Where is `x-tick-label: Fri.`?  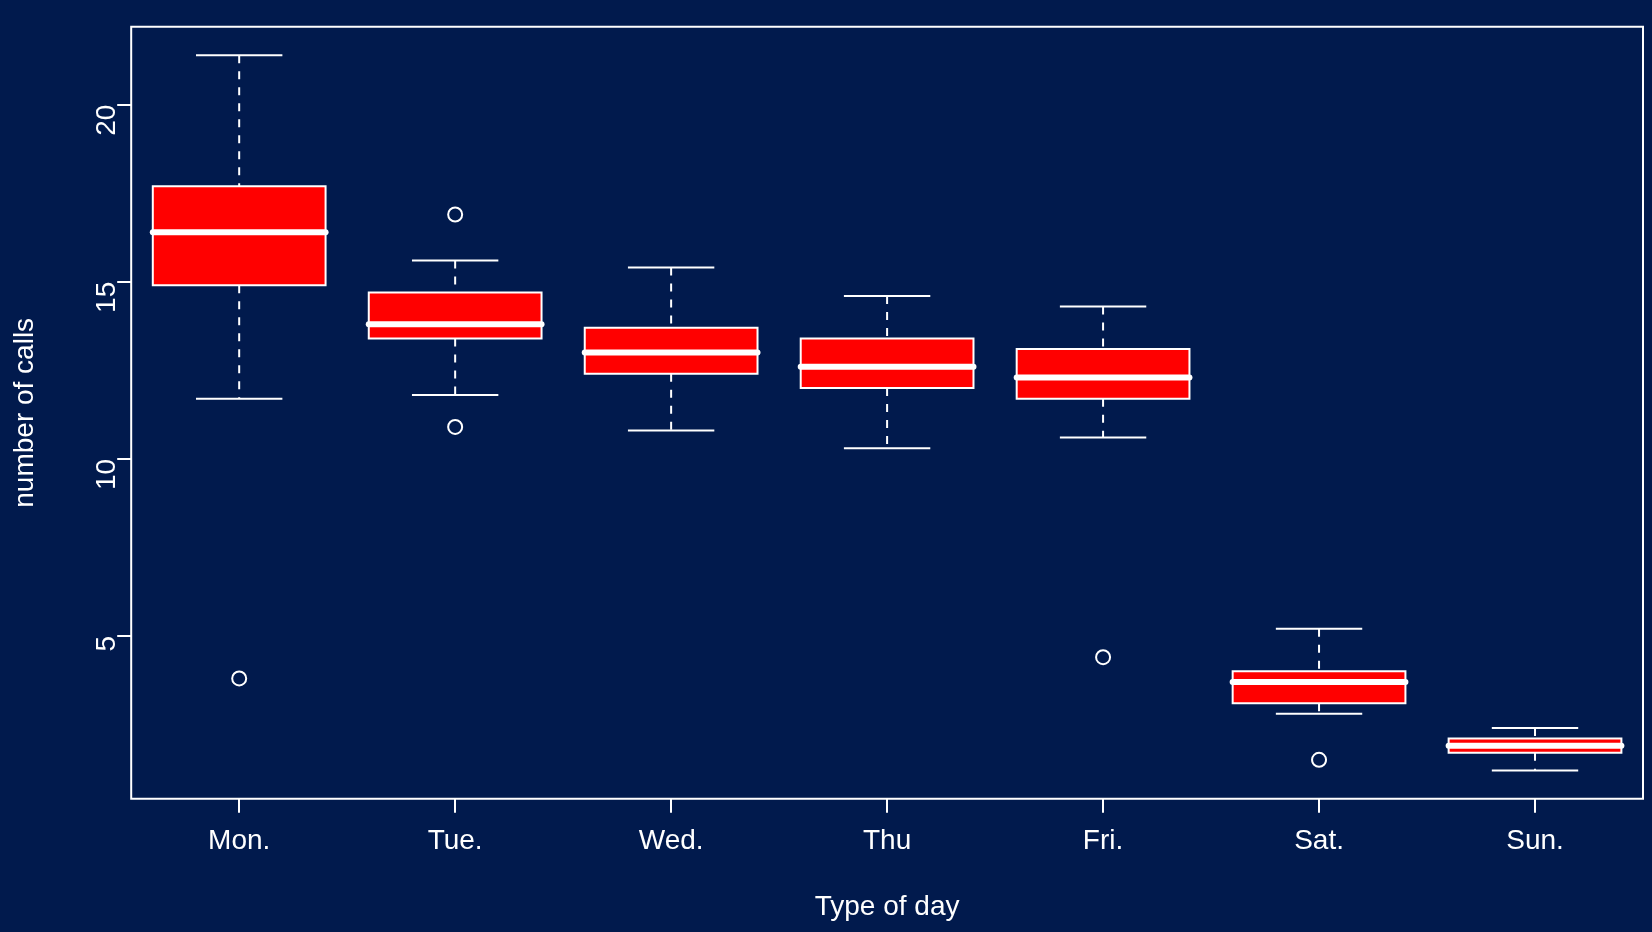 x-tick-label: Fri. is located at coordinates (1103, 840).